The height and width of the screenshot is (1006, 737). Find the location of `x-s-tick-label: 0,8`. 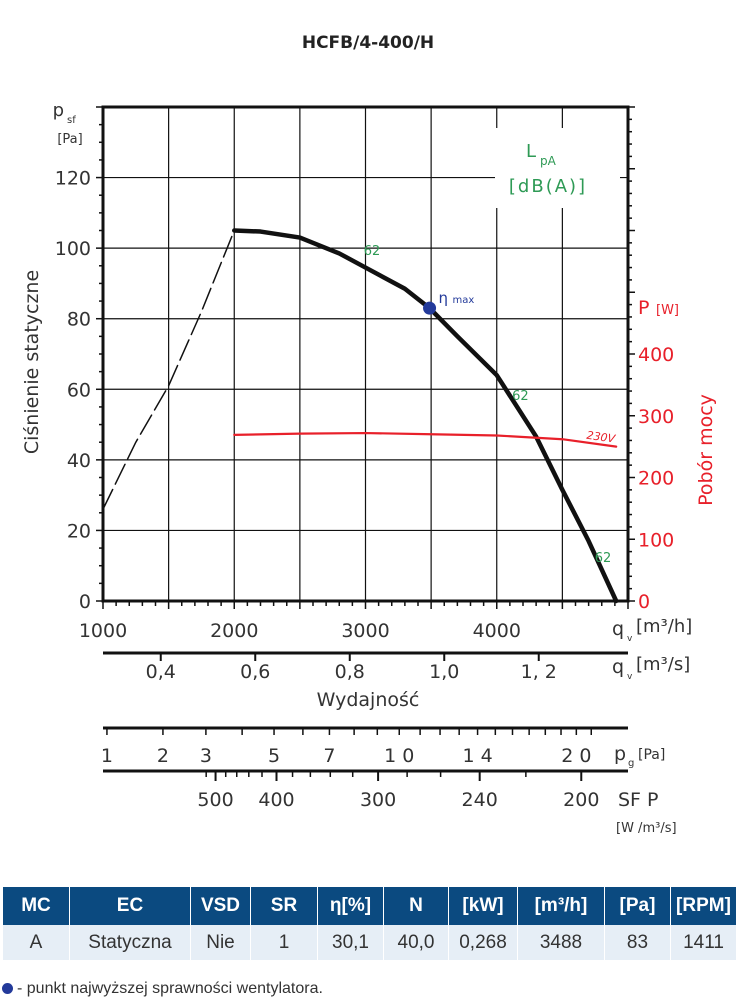

x-s-tick-label: 0,8 is located at coordinates (350, 672).